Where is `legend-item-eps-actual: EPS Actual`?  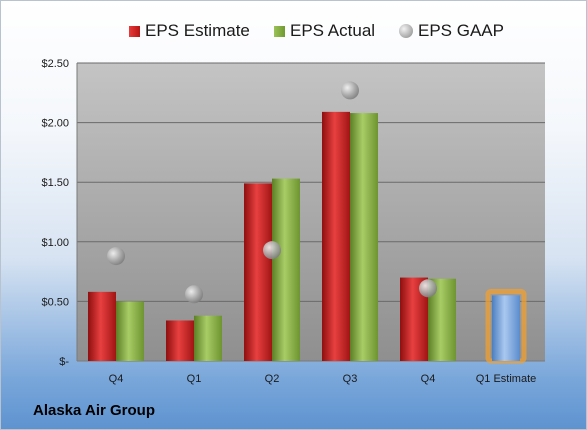 legend-item-eps-actual: EPS Actual is located at coordinates (324, 31).